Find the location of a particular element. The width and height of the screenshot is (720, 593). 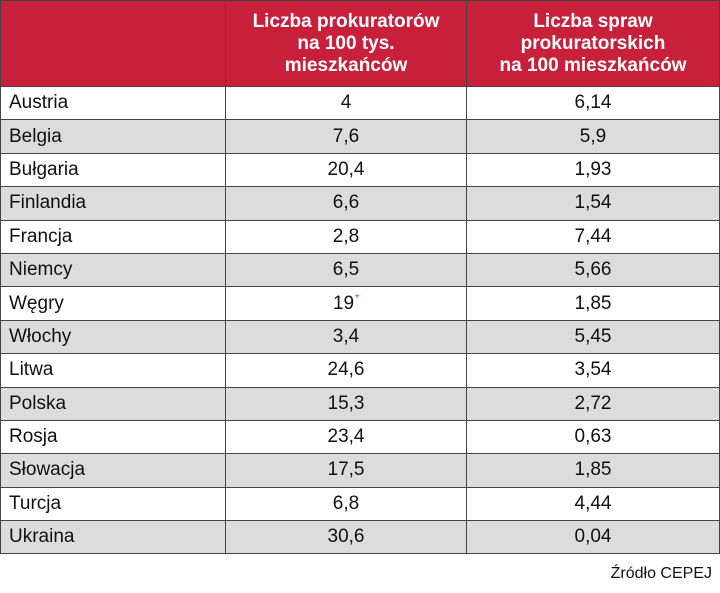

cell-cases: 1,54 is located at coordinates (593, 203).